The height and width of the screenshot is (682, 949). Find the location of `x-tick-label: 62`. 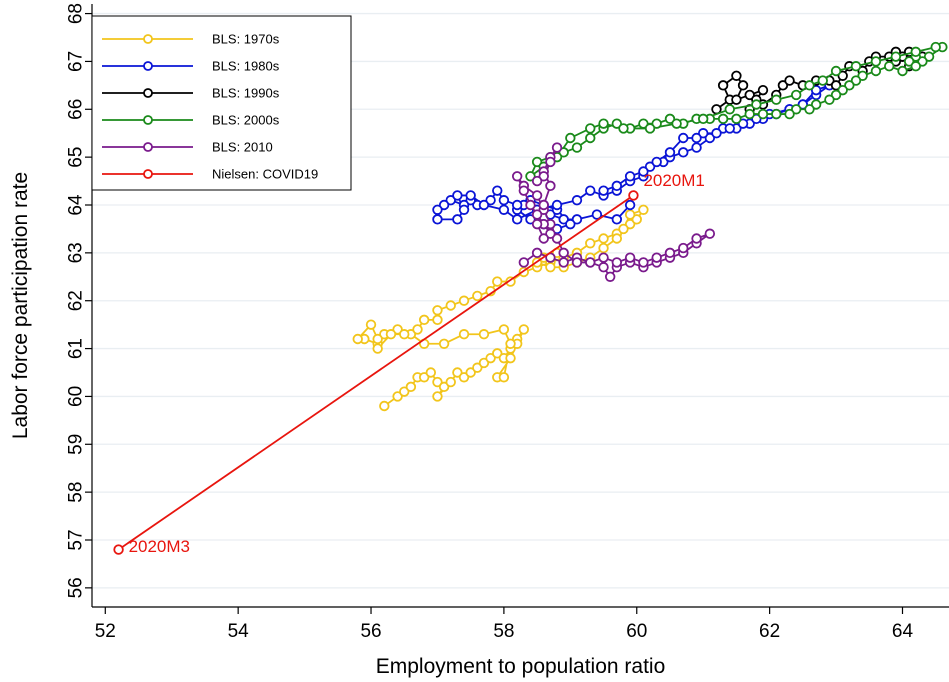

x-tick-label: 62 is located at coordinates (769, 631).